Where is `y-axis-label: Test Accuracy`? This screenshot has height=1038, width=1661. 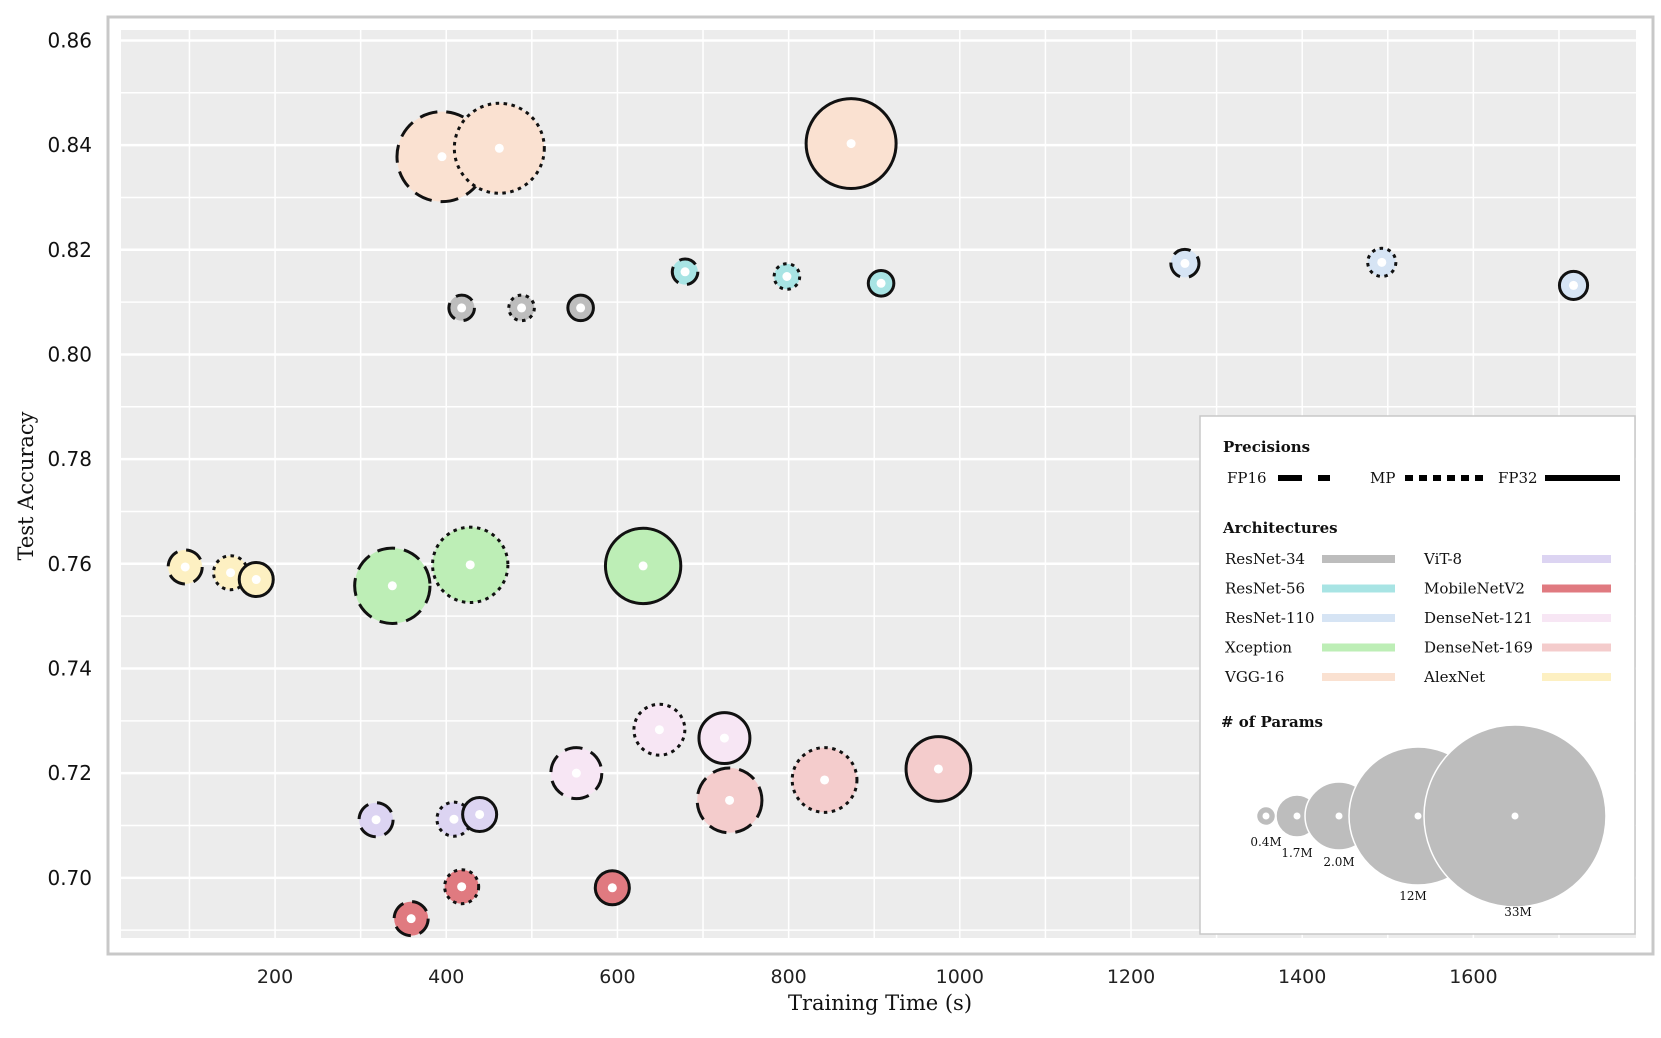
y-axis-label: Test Accuracy is located at coordinates (26, 485).